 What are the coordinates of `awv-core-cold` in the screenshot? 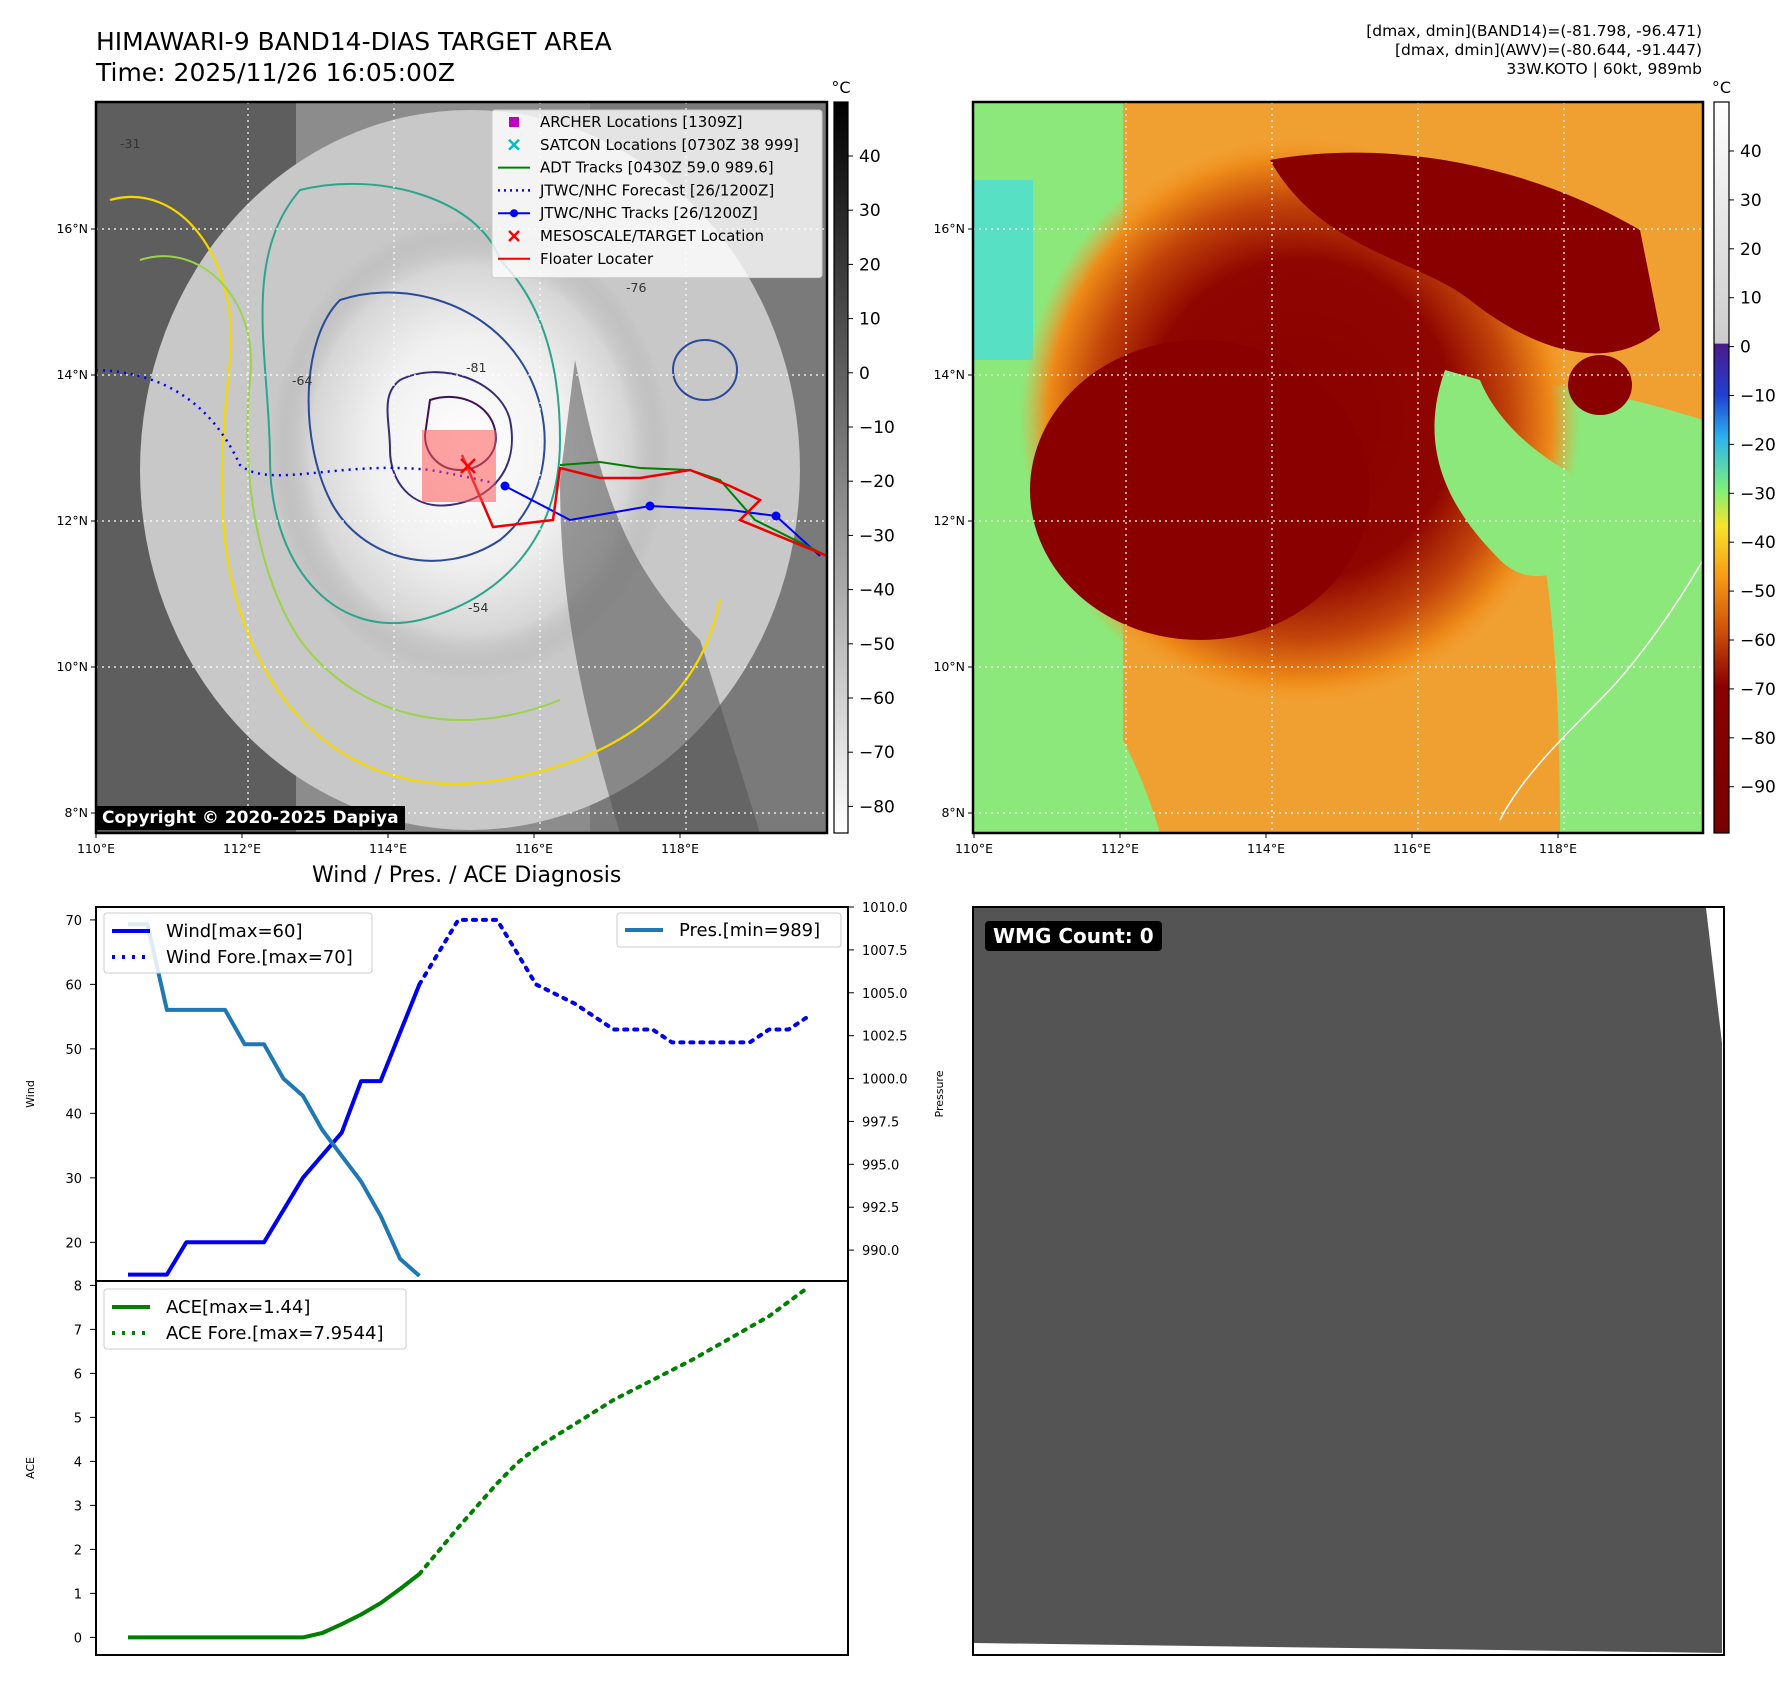 It's located at (1200, 490).